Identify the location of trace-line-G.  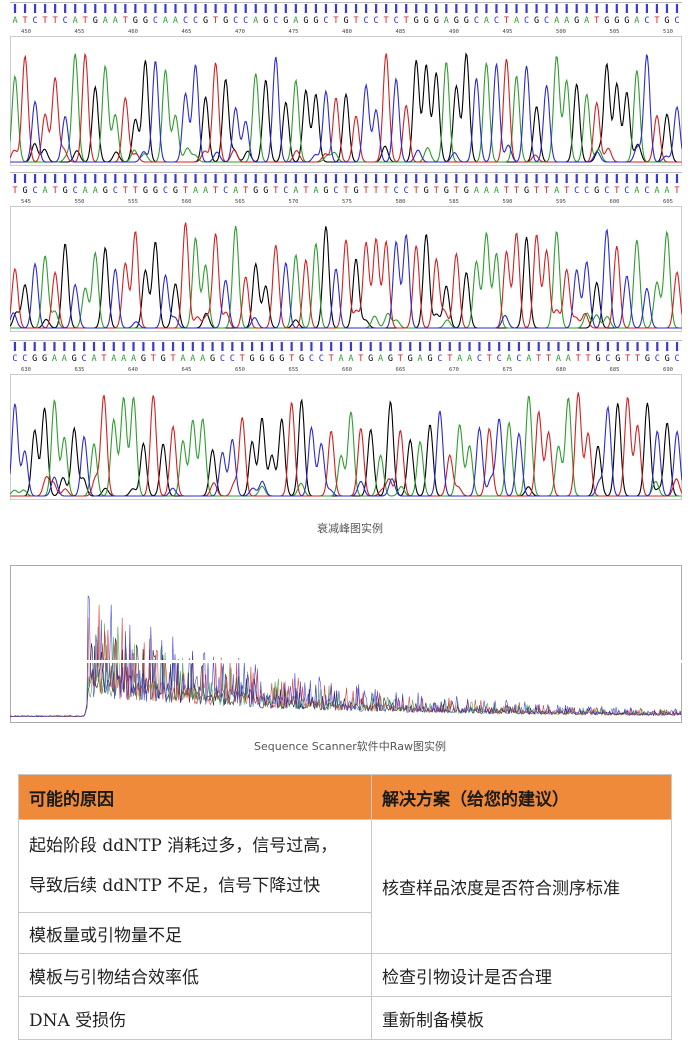
(346, 107).